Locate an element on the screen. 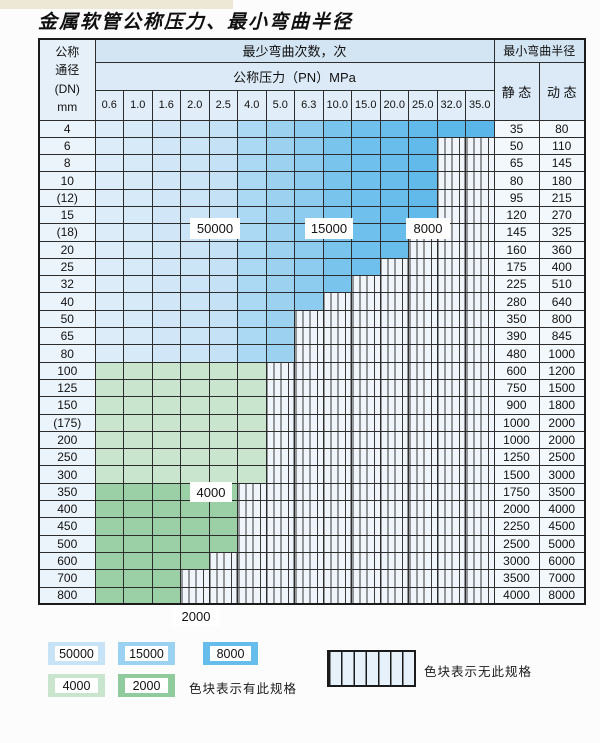 This screenshot has height=743, width=600. pressure-value-header: 0.6 is located at coordinates (109, 105).